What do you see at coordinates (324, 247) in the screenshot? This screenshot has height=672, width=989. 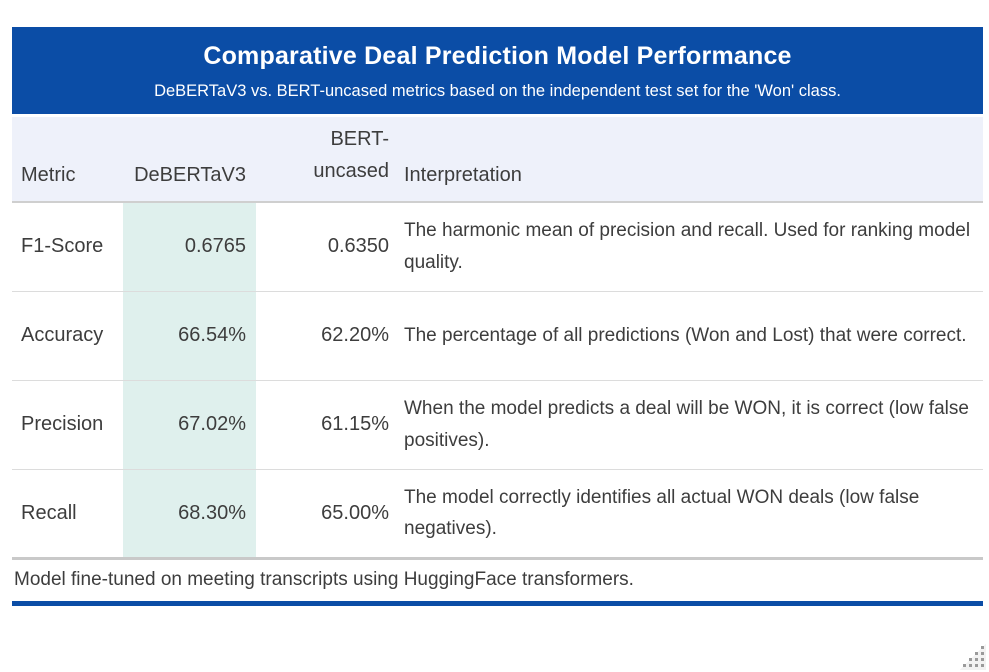 I see `bert-value-cell: 0.6350` at bounding box center [324, 247].